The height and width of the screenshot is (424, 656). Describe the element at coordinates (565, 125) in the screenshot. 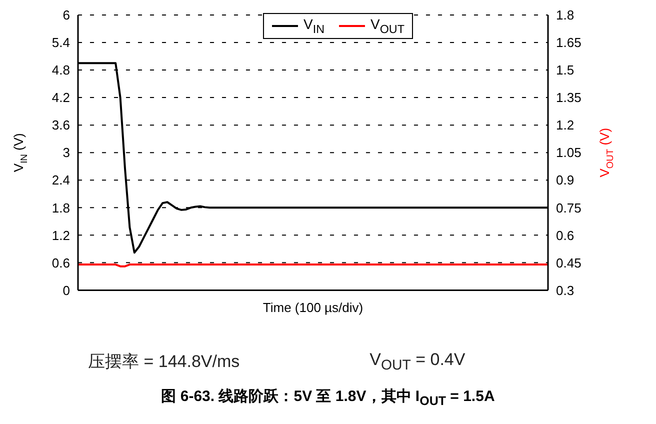

I see `y2-tick-label: 1.2` at that location.